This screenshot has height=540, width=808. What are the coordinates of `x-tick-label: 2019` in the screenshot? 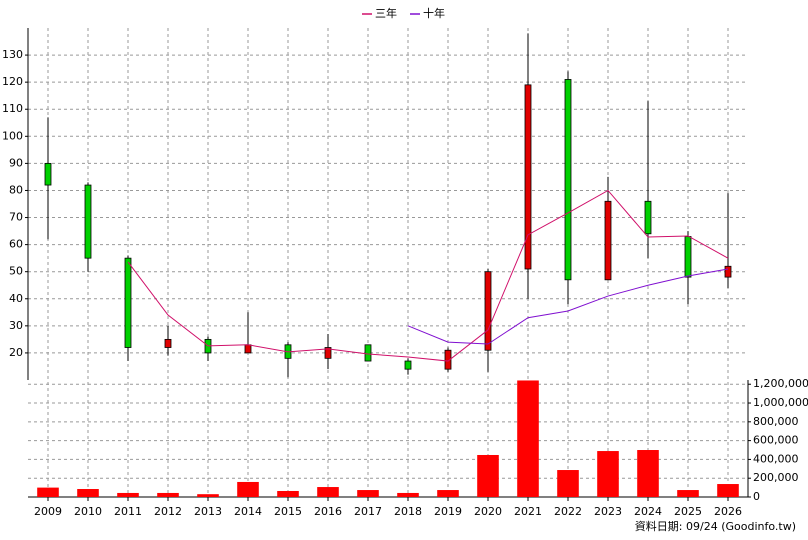 It's located at (448, 511).